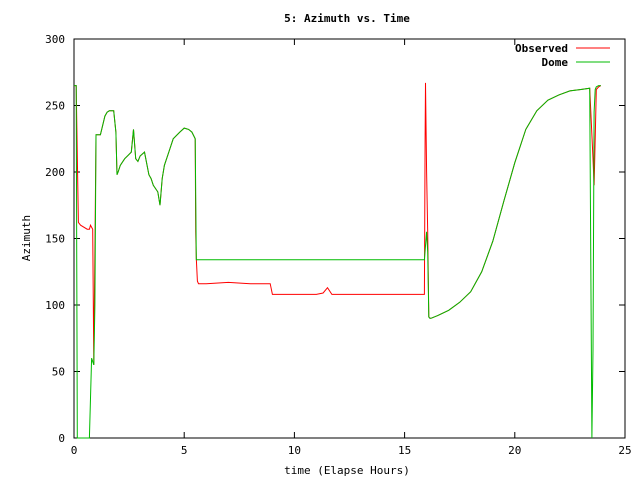  What do you see at coordinates (404, 450) in the screenshot?
I see `x-tick-label: 15` at bounding box center [404, 450].